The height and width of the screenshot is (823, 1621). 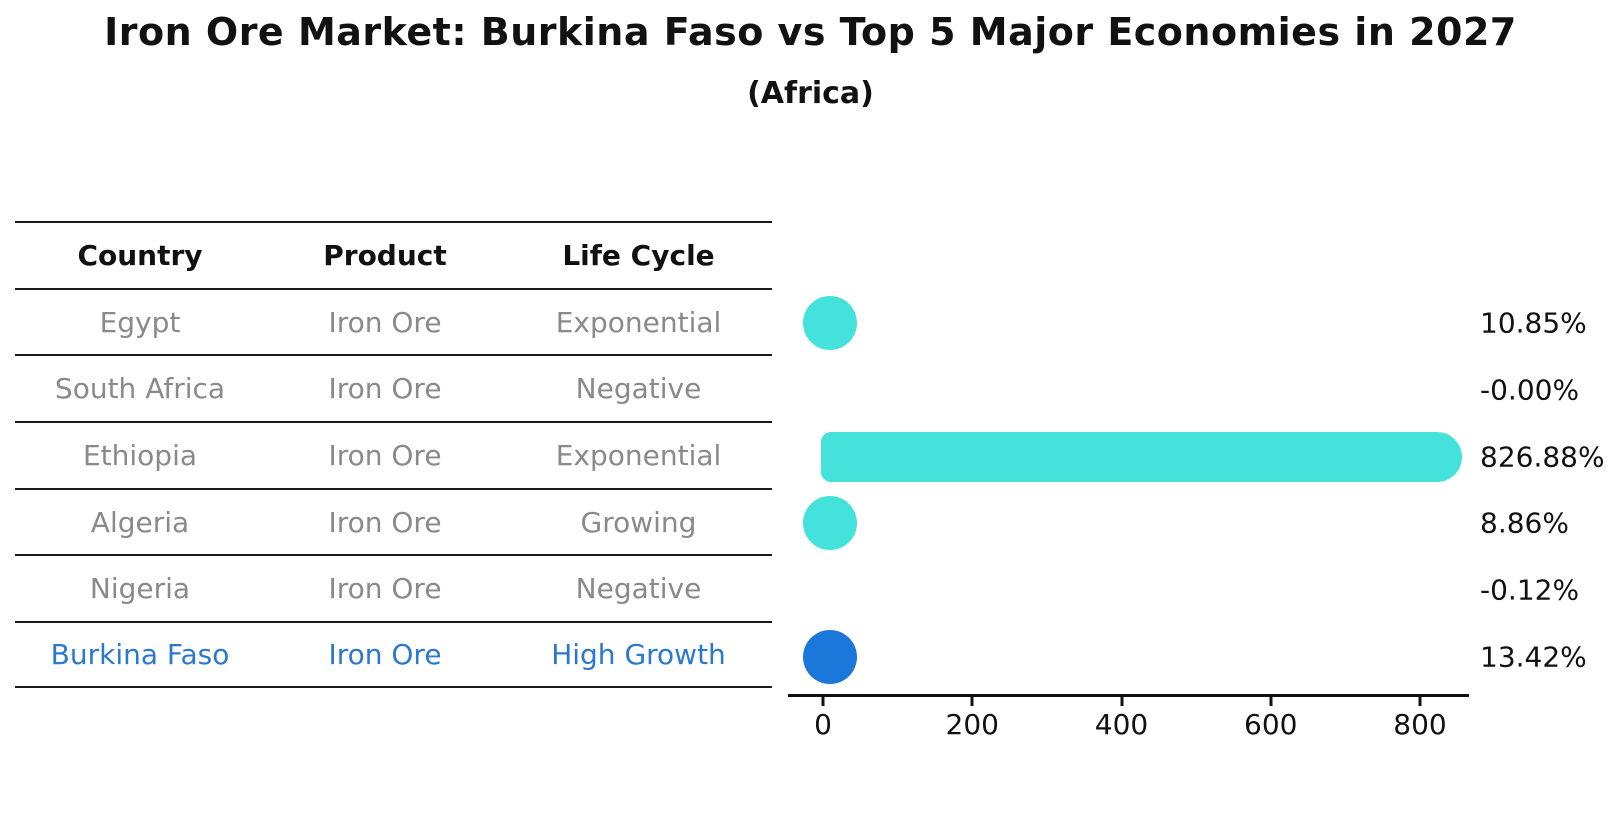 What do you see at coordinates (1533, 657) in the screenshot?
I see `value-label: 13.42%` at bounding box center [1533, 657].